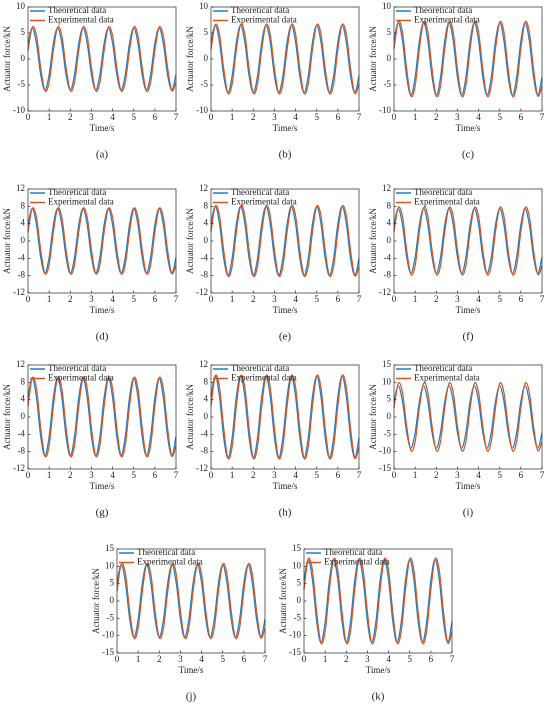 Image resolution: width=550 pixels, height=705 pixels. I want to click on y-tick-label: -12, so click(385, 292).